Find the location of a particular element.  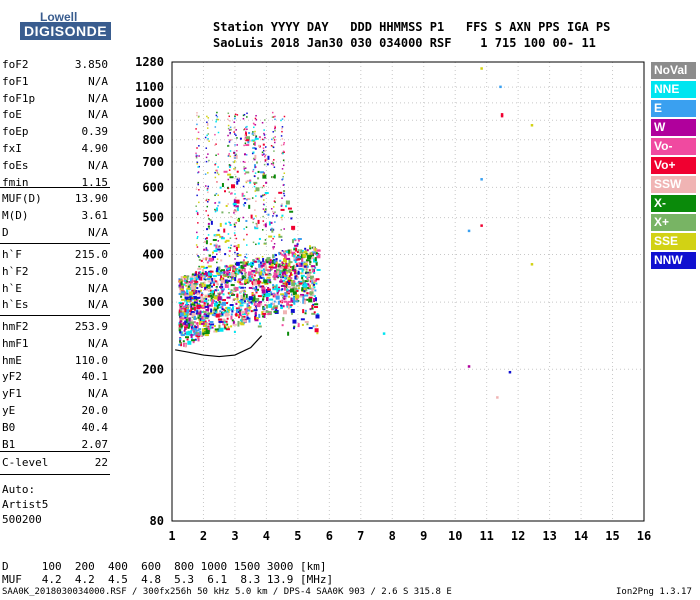

param-value: 13.90 is located at coordinates (91, 198).